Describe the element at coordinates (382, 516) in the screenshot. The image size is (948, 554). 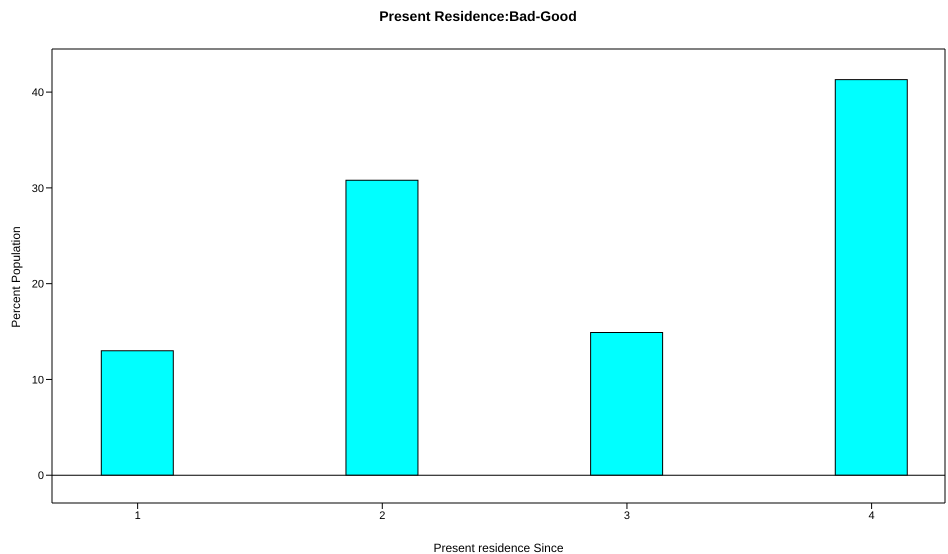
I see `x-tick-label: 2` at that location.